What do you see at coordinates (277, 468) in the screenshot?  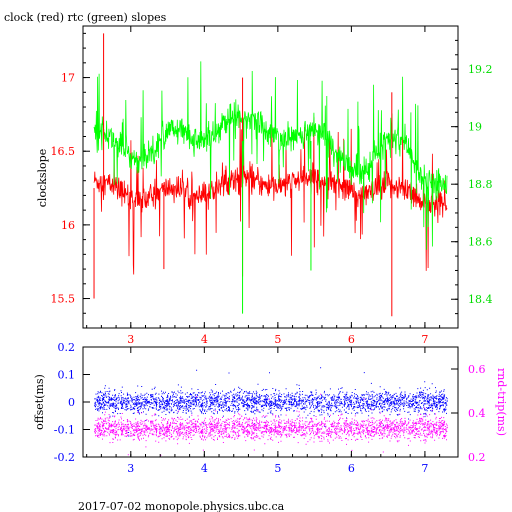 I see `bottom-x-tick-label: 5` at bounding box center [277, 468].